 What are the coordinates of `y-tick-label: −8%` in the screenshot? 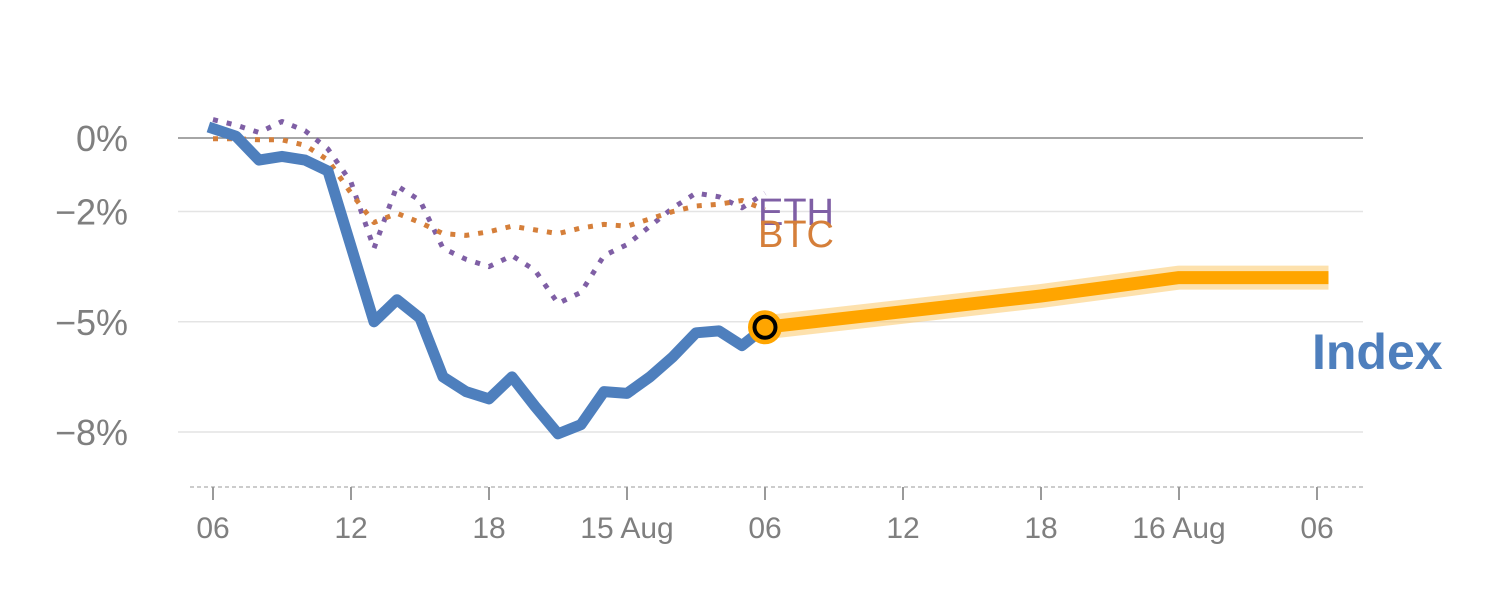 It's located at (91, 432).